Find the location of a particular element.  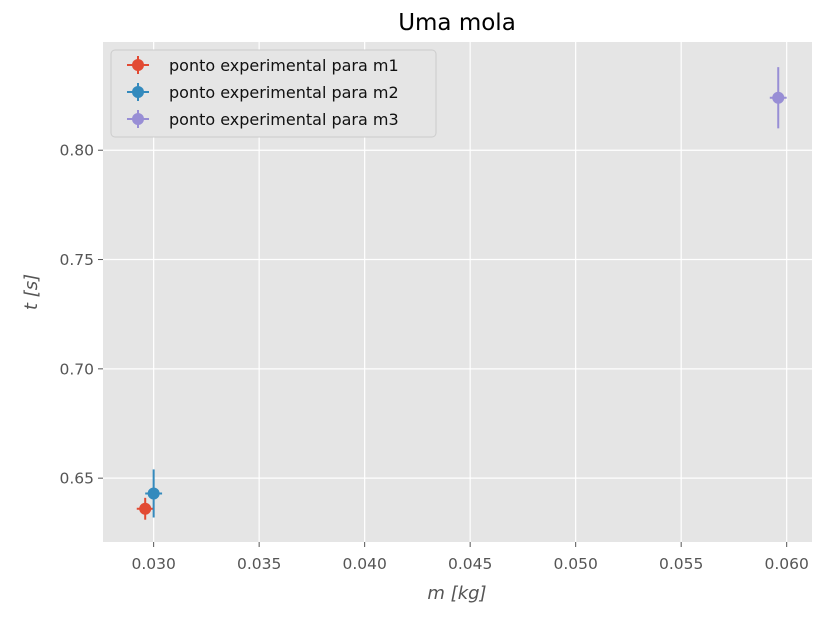

x-tick-label: 0.035 is located at coordinates (259, 564).